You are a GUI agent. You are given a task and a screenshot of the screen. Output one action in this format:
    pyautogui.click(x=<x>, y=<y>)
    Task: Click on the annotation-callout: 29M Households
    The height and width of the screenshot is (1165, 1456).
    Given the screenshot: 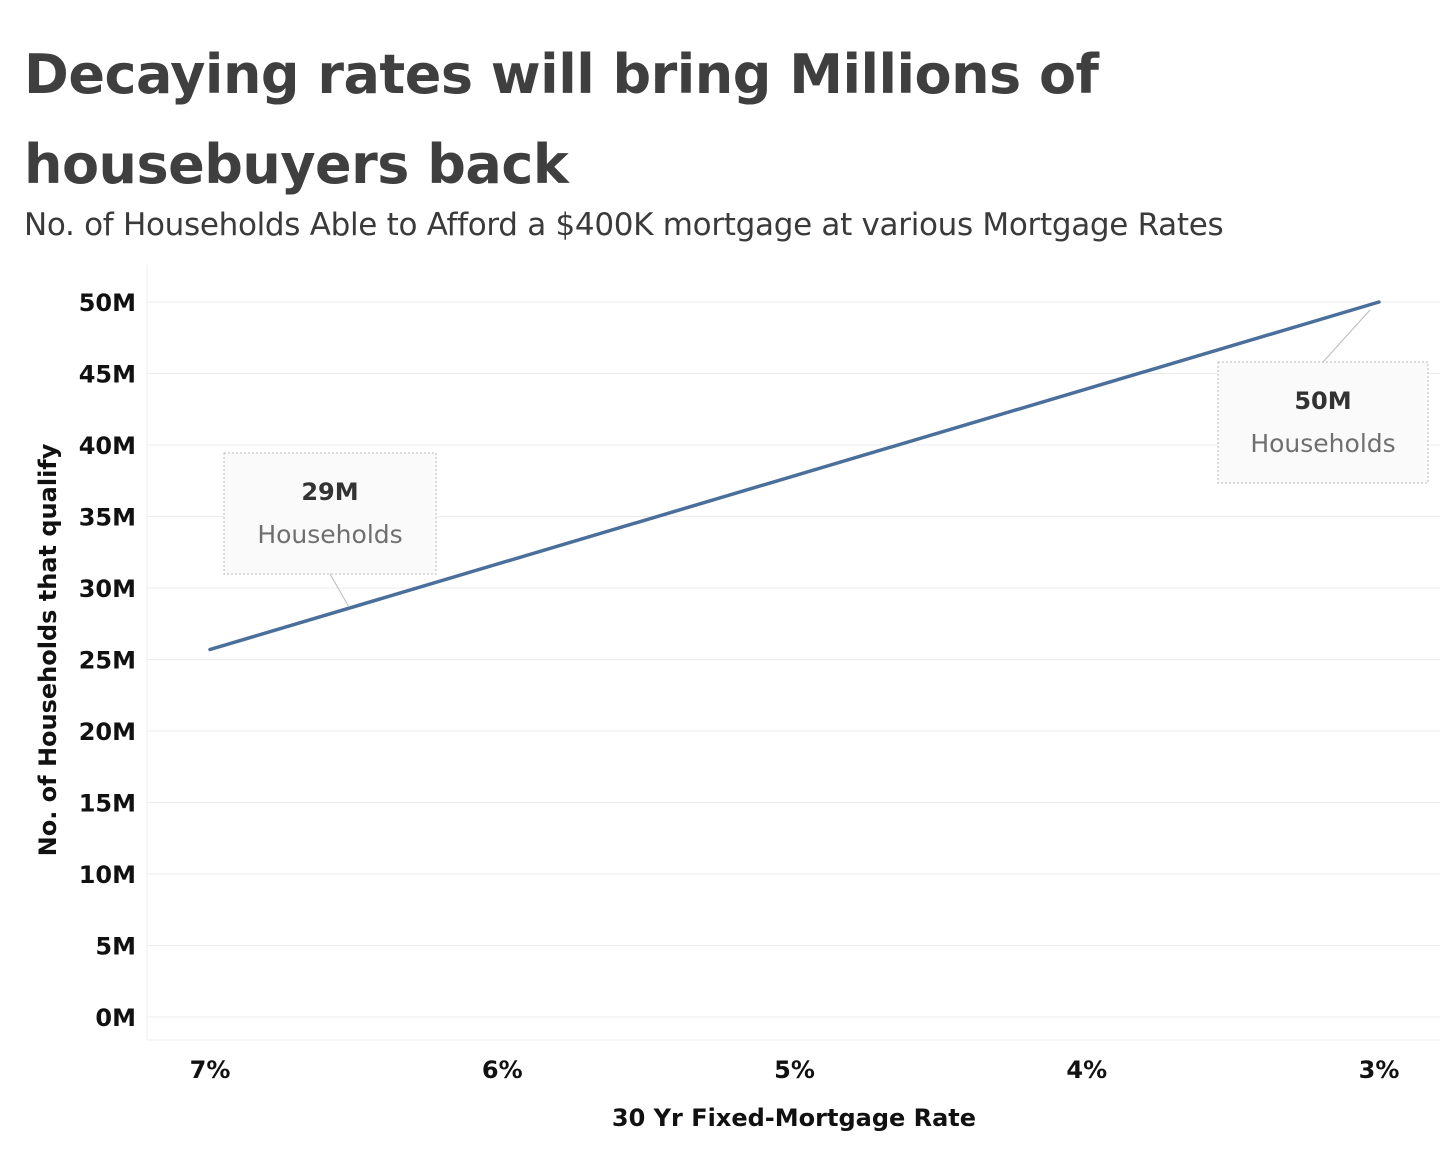 What is the action you would take?
    pyautogui.click(x=330, y=530)
    